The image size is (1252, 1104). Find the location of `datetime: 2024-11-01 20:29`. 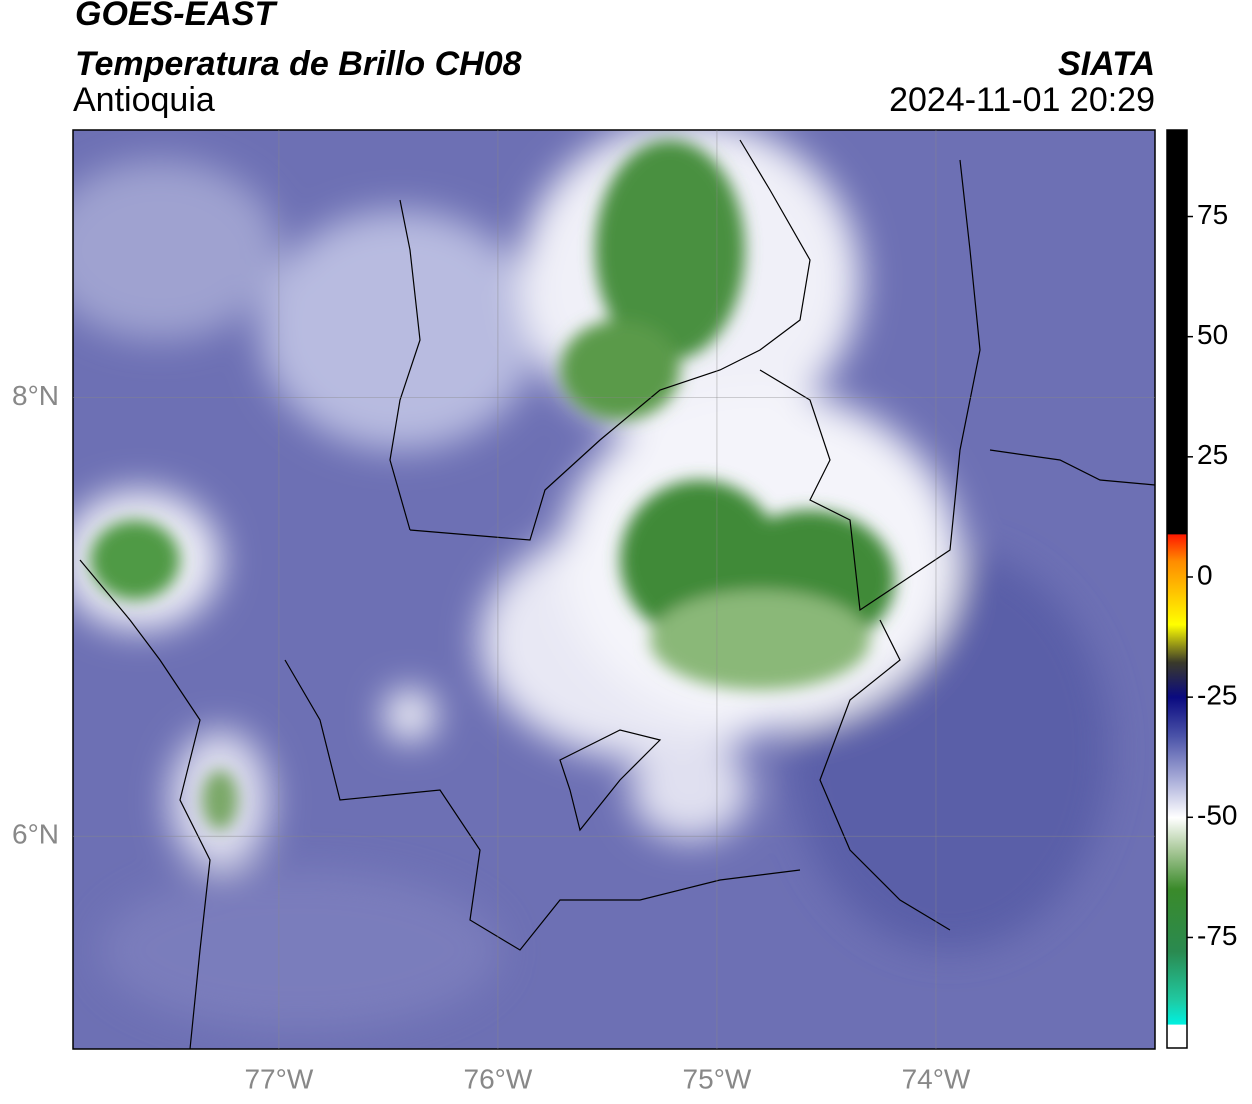

datetime: 2024-11-01 20:29 is located at coordinates (1022, 100).